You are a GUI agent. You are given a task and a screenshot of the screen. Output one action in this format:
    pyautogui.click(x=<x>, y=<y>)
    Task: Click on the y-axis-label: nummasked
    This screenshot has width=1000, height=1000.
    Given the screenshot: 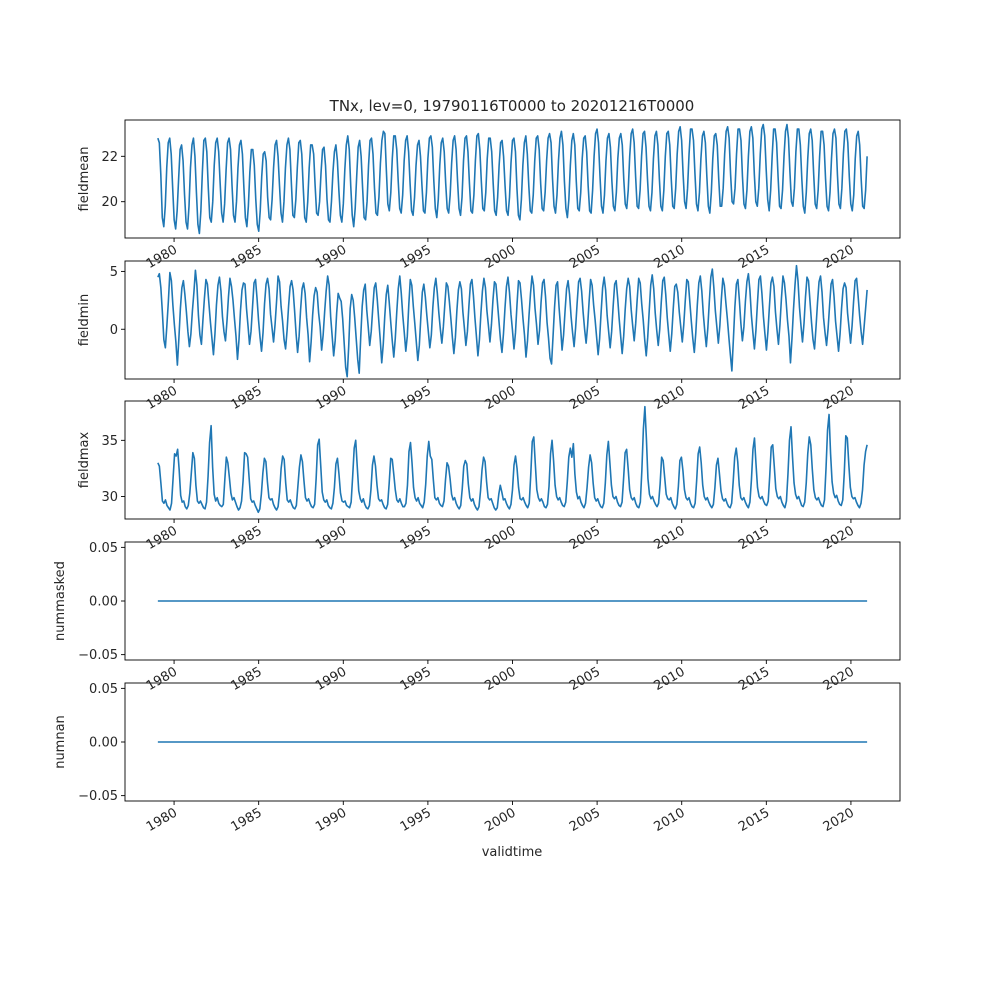 What is the action you would take?
    pyautogui.click(x=60, y=601)
    